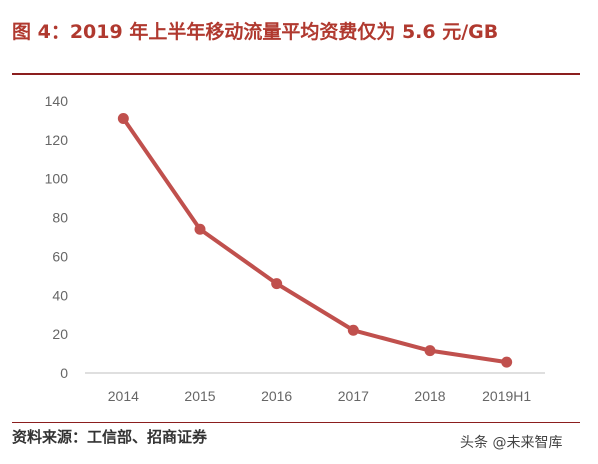 Image resolution: width=598 pixels, height=464 pixels. Describe the element at coordinates (511, 443) in the screenshot. I see `watermark: 头条 @未来智库` at that location.